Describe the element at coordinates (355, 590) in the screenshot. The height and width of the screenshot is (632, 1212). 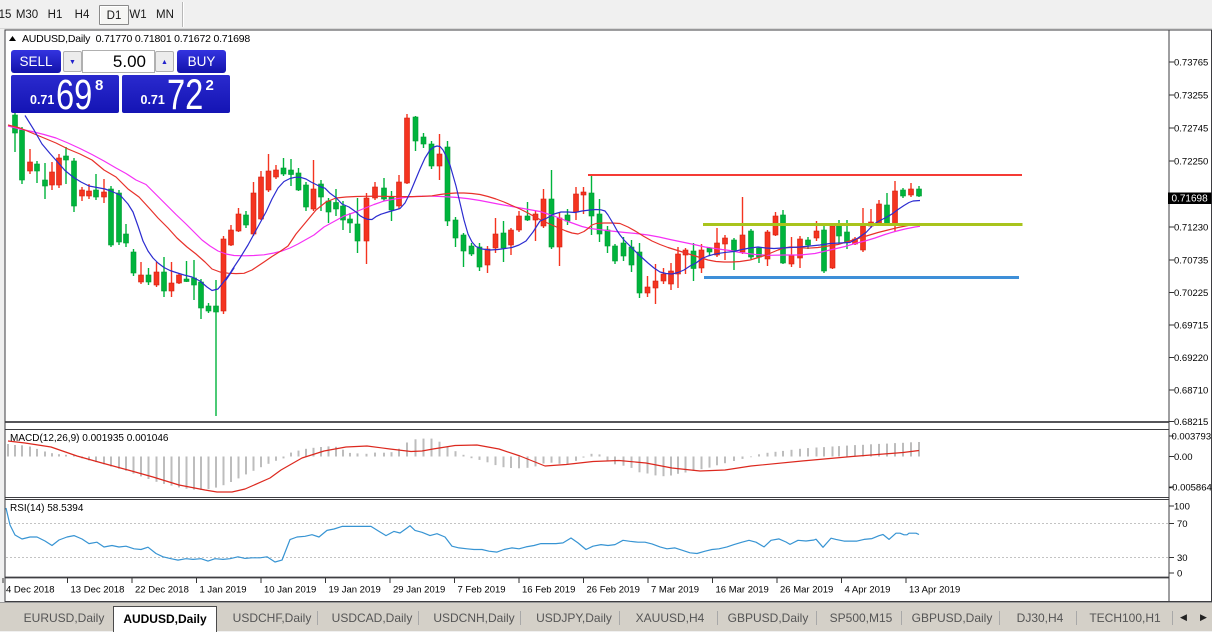
I see `svg-text: 19 Jan 2019` at that location.